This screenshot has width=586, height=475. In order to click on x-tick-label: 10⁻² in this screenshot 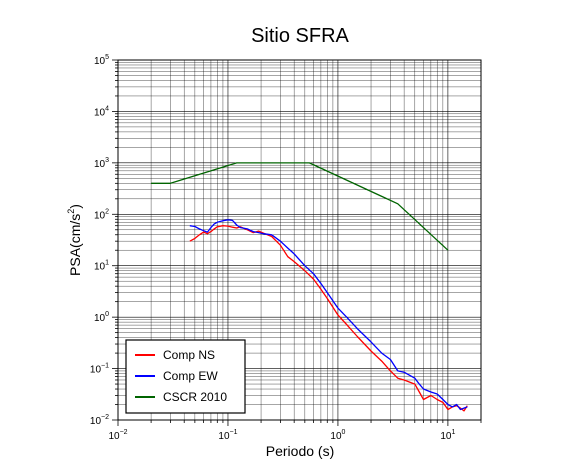, I will do `click(117, 435)`.